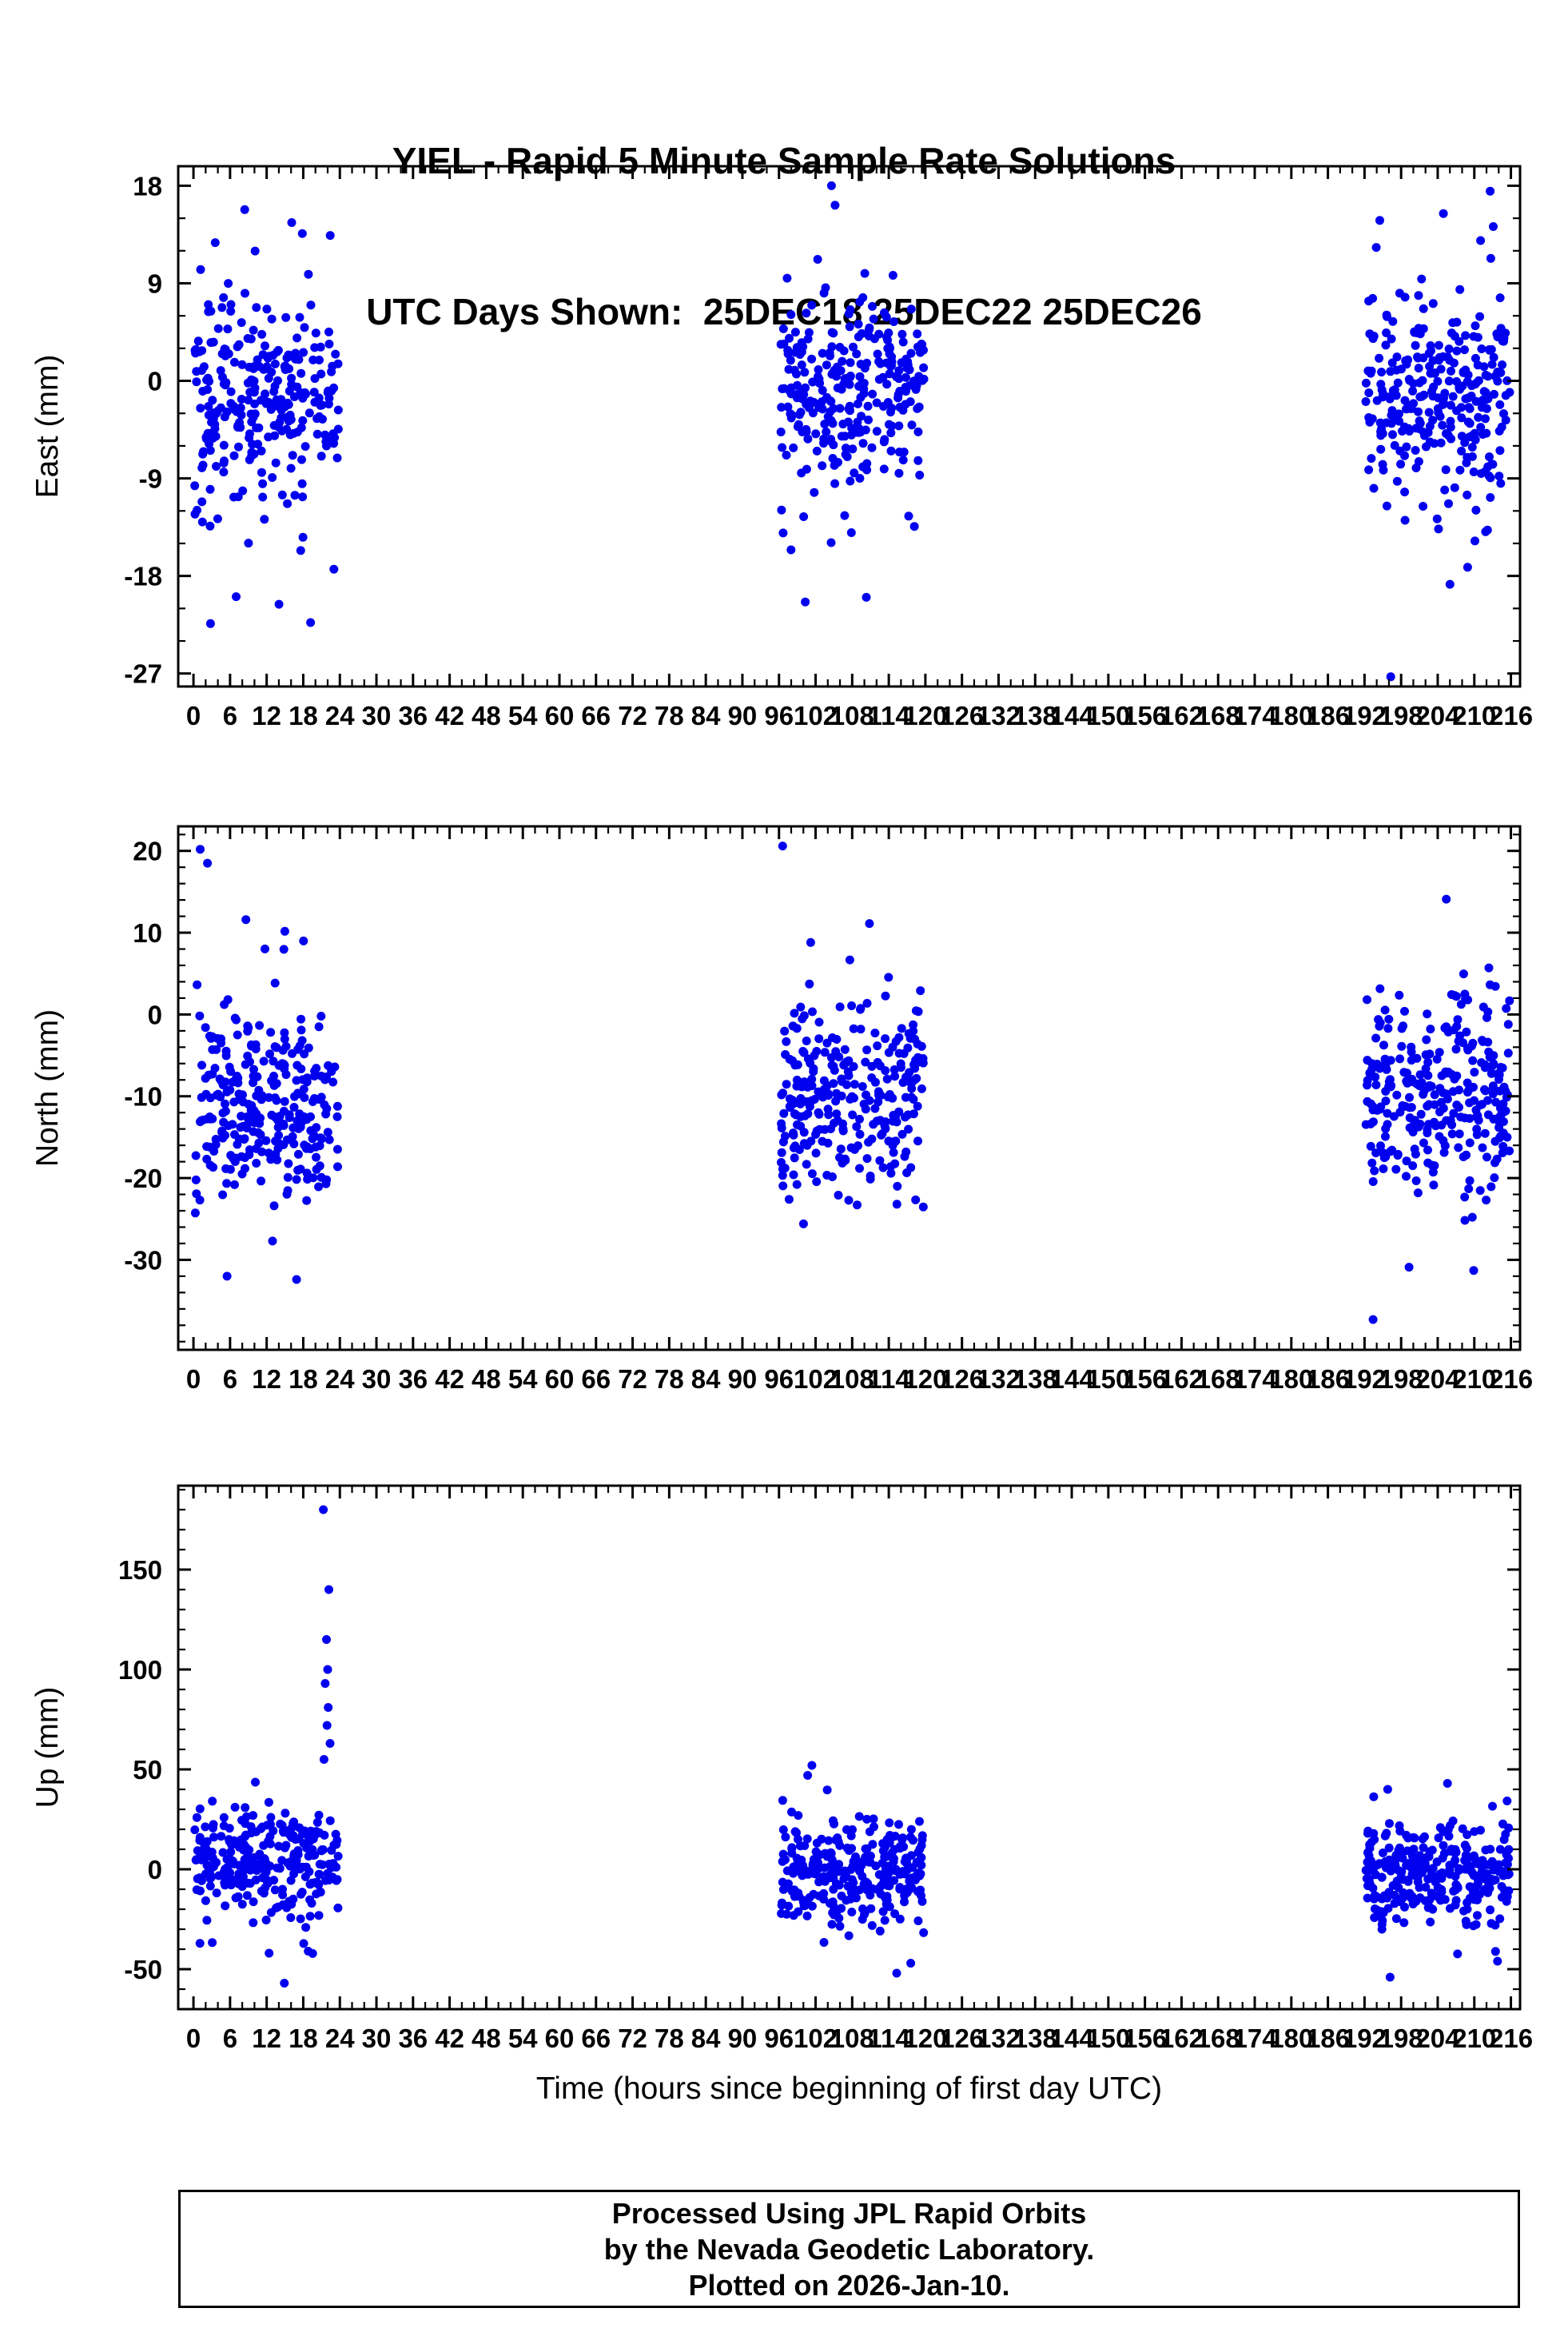 The width and height of the screenshot is (1568, 2340). Describe the element at coordinates (340, 1379) in the screenshot. I see `x-tick-label: 24` at that location.